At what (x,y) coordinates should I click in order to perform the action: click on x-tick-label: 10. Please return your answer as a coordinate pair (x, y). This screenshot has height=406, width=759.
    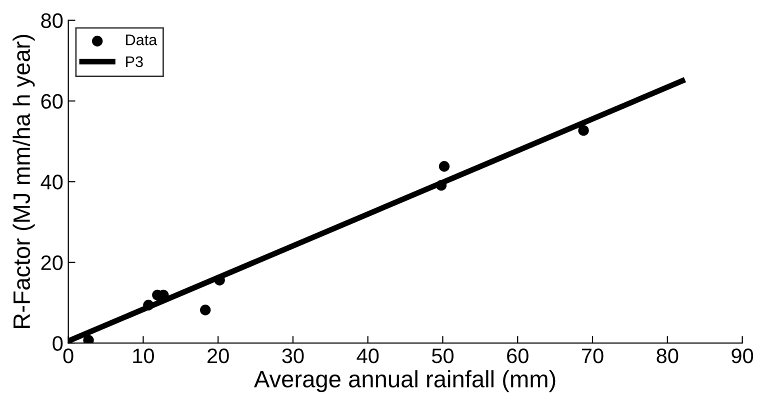
    Looking at the image, I should click on (143, 356).